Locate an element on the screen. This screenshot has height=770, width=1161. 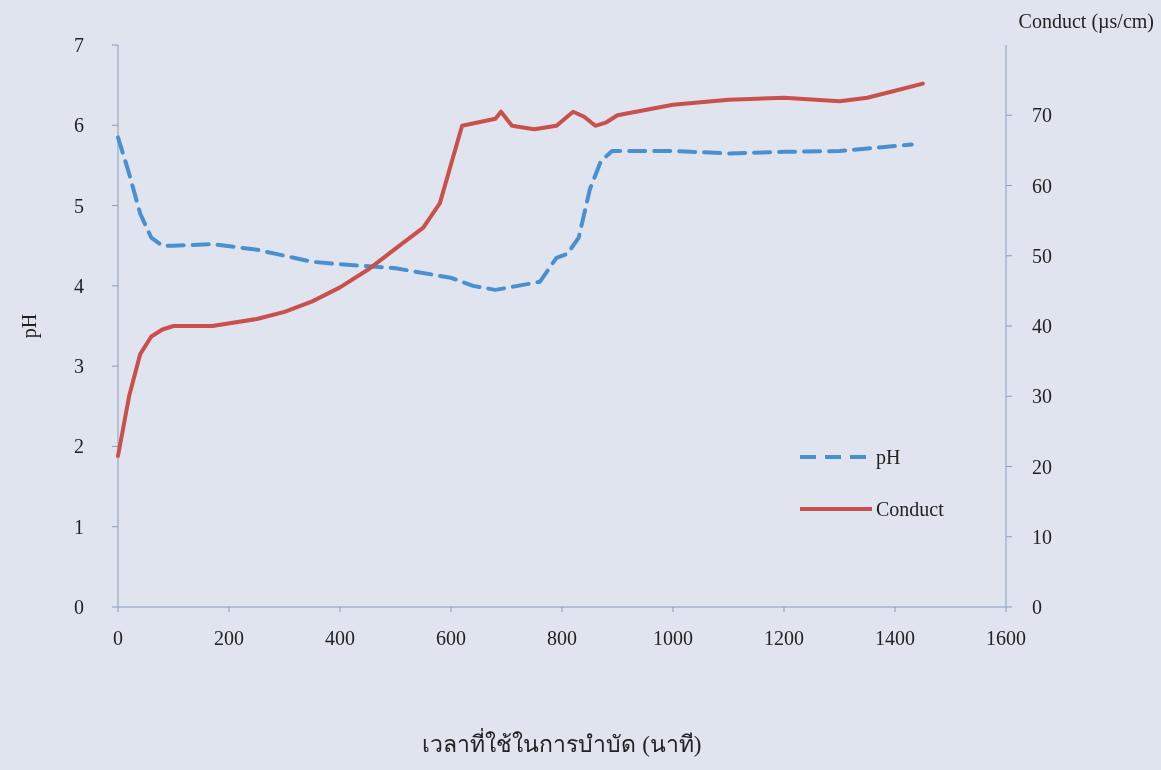
x-tick-label: 1400 is located at coordinates (895, 638).